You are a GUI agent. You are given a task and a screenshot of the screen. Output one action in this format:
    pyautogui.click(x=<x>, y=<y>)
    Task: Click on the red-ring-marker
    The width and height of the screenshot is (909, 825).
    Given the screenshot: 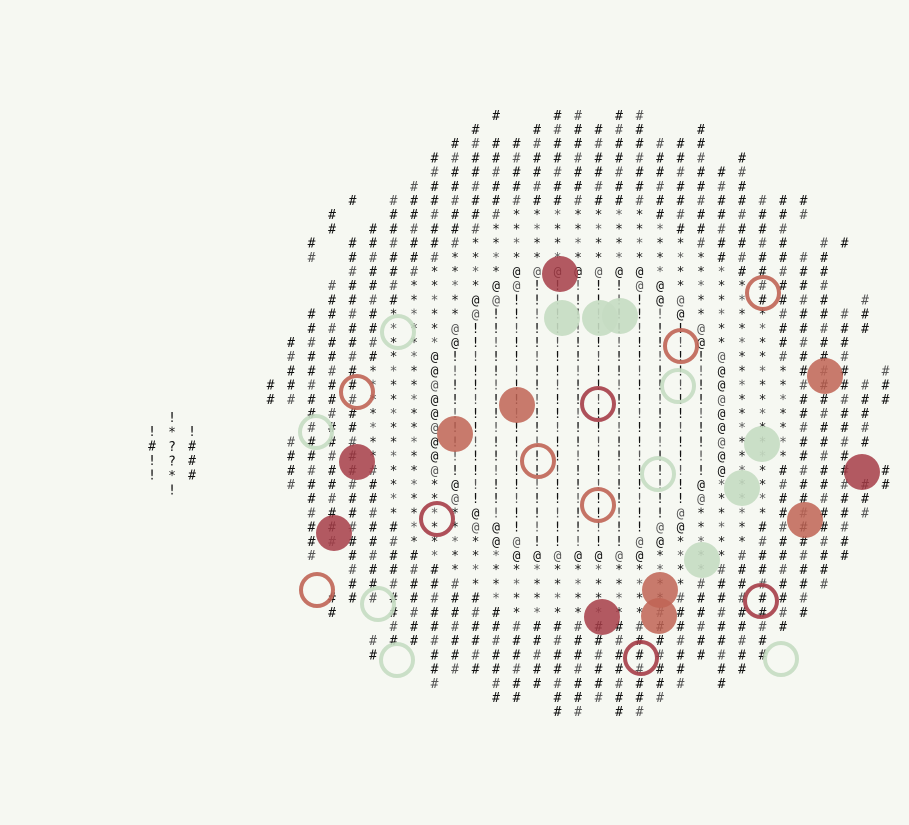 What is the action you would take?
    pyautogui.click(x=437, y=519)
    